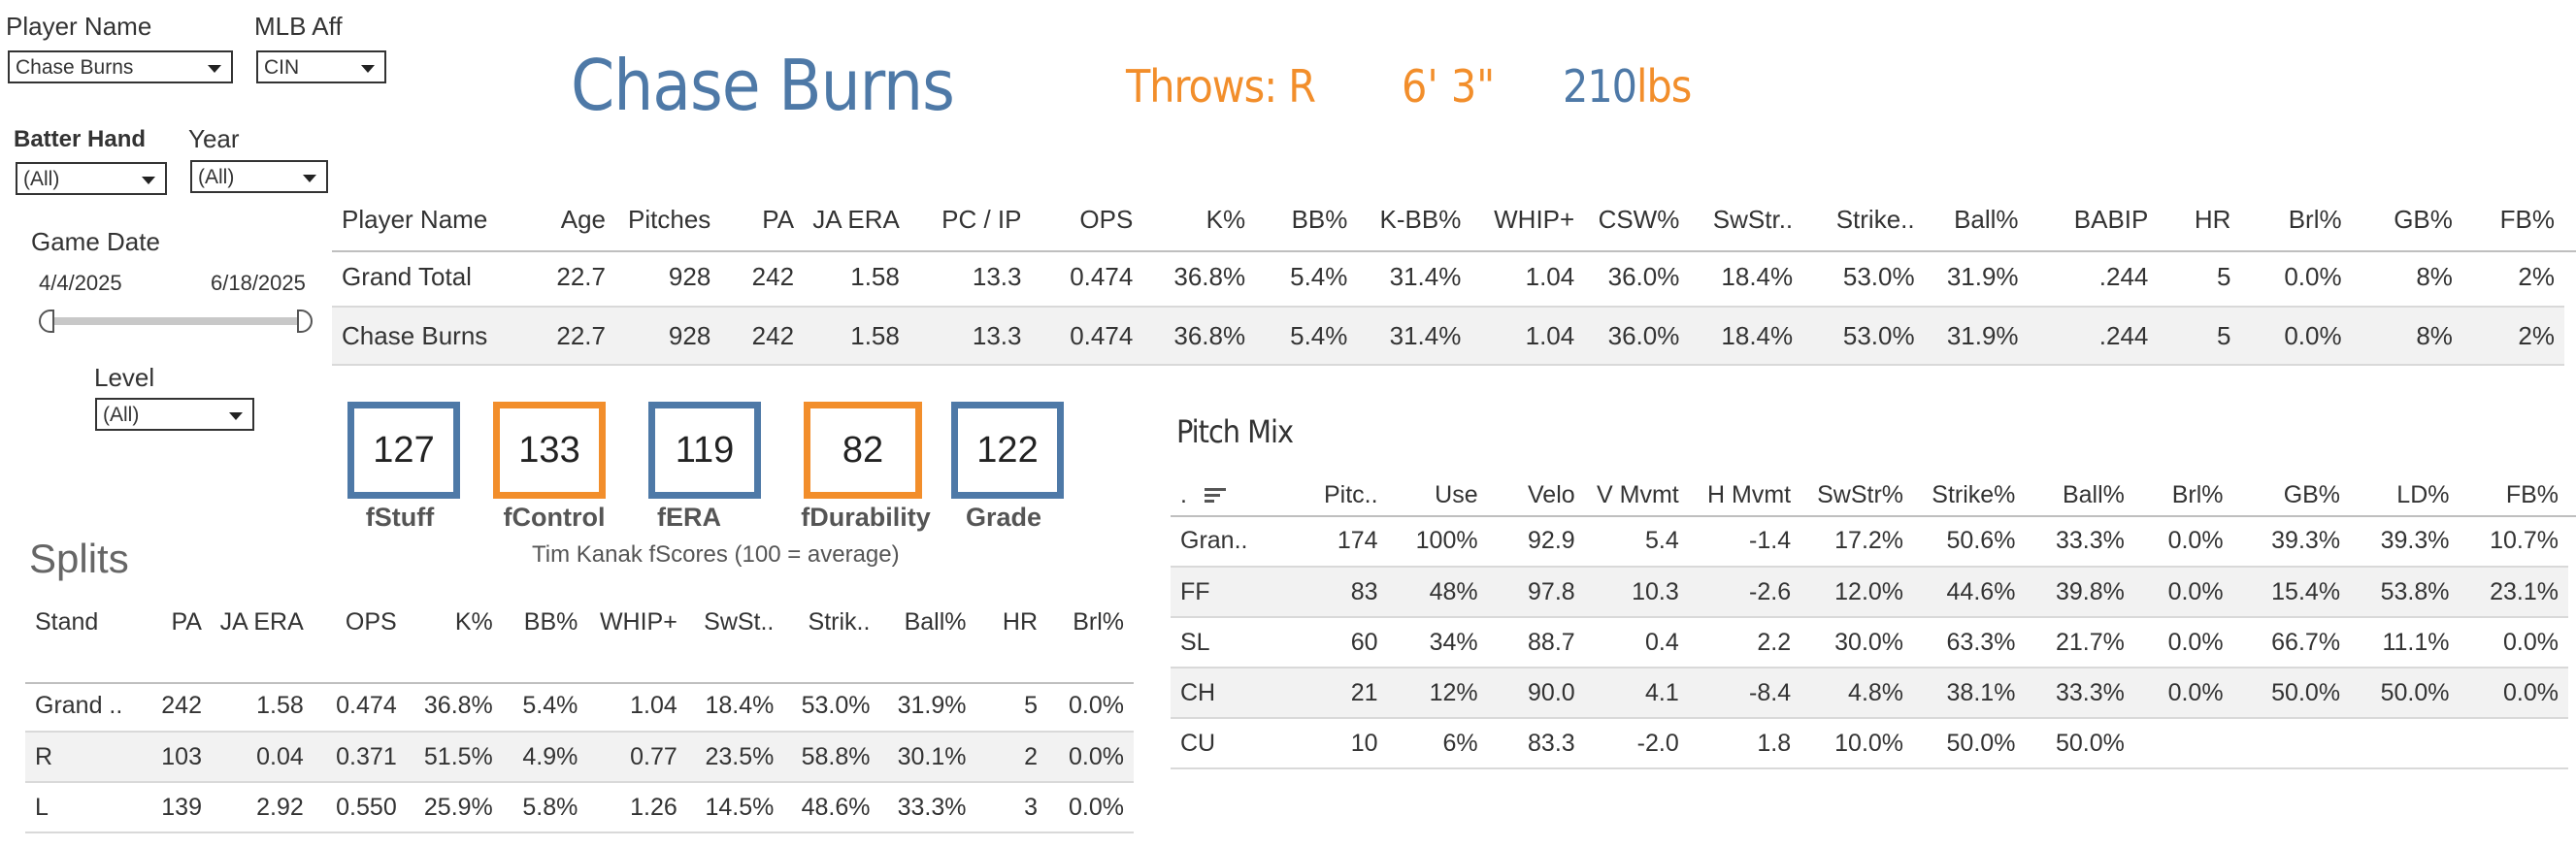  What do you see at coordinates (2315, 219) in the screenshot?
I see `summary-header-brl: Brl%` at bounding box center [2315, 219].